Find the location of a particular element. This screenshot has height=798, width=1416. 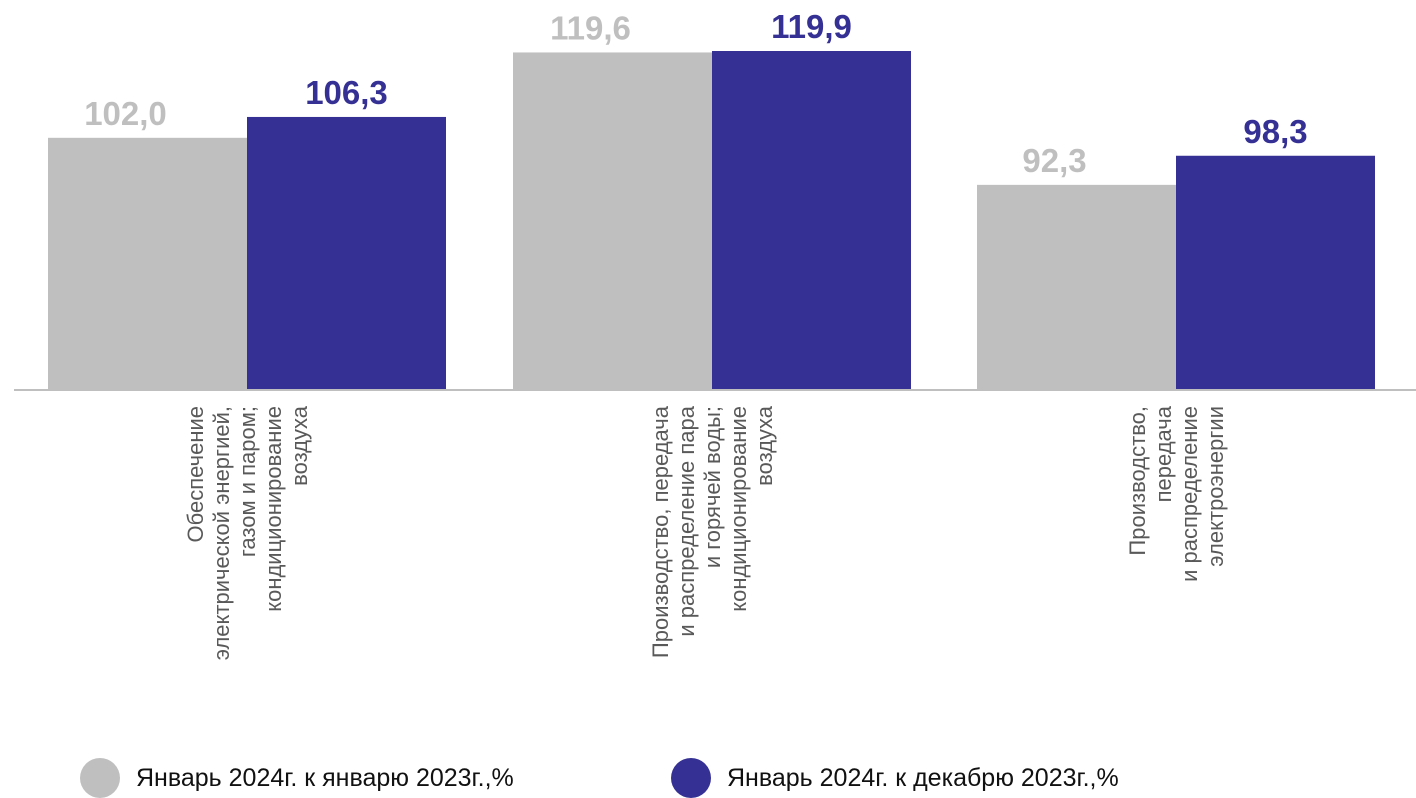

legend-label-2: Январь 2024г. к декабрю 2023г.,% is located at coordinates (923, 777).